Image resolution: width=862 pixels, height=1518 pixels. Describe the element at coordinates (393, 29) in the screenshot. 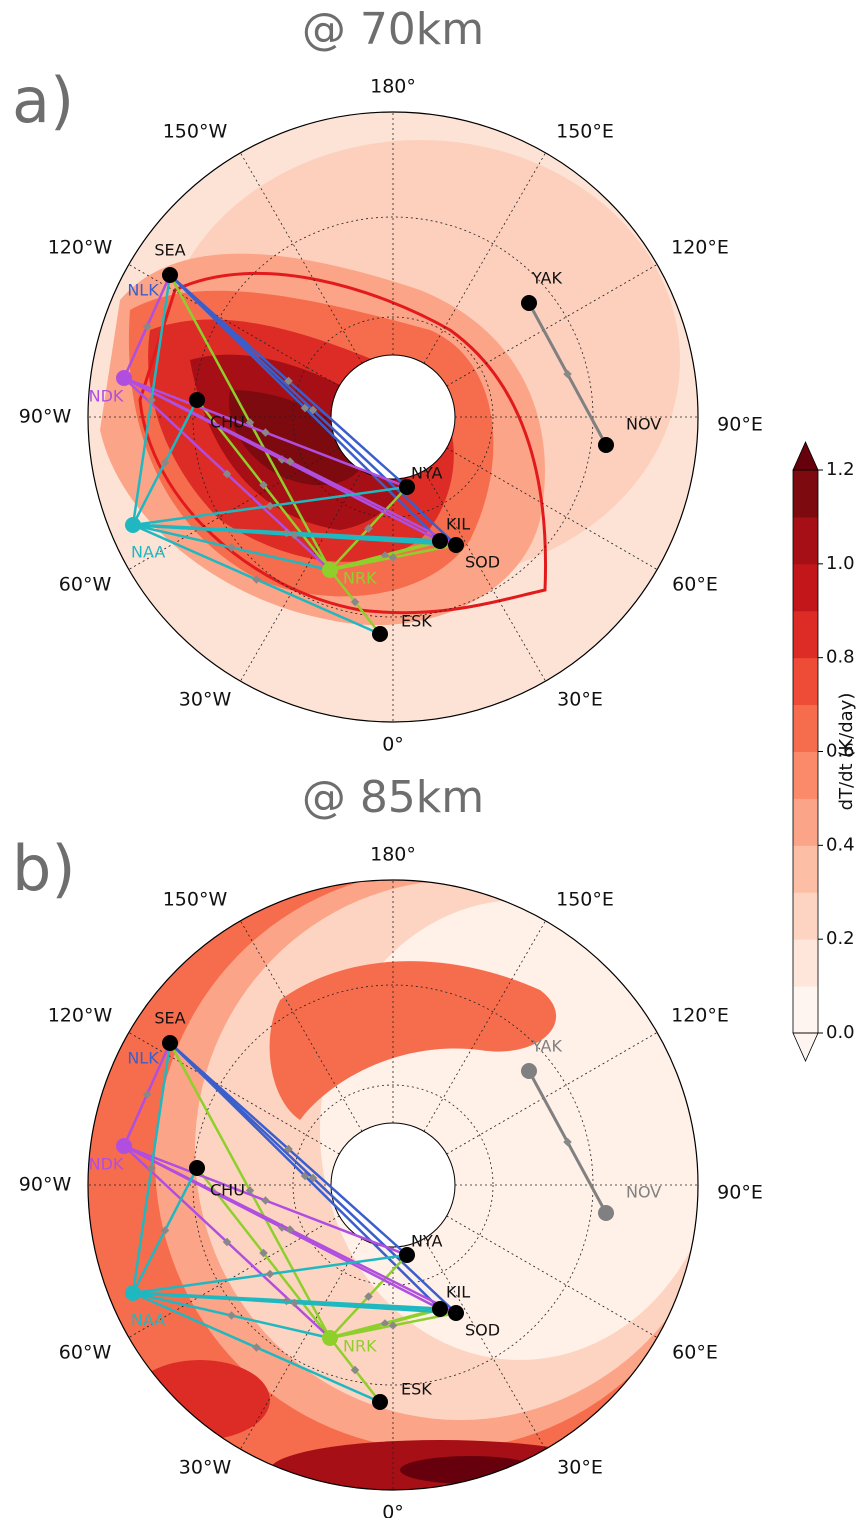

I see `panel-title: @ 70km` at that location.